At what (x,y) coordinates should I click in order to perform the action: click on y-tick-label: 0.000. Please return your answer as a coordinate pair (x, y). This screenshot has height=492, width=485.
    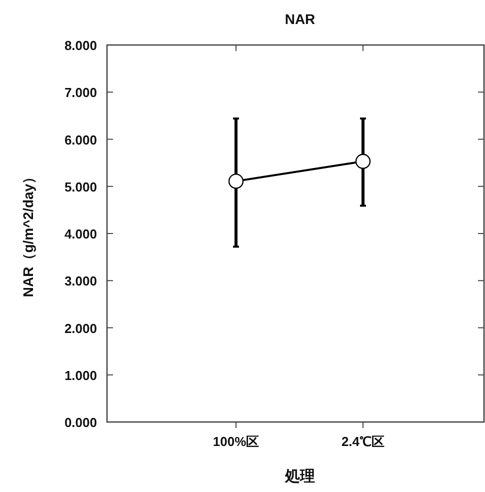
    Looking at the image, I should click on (80, 422).